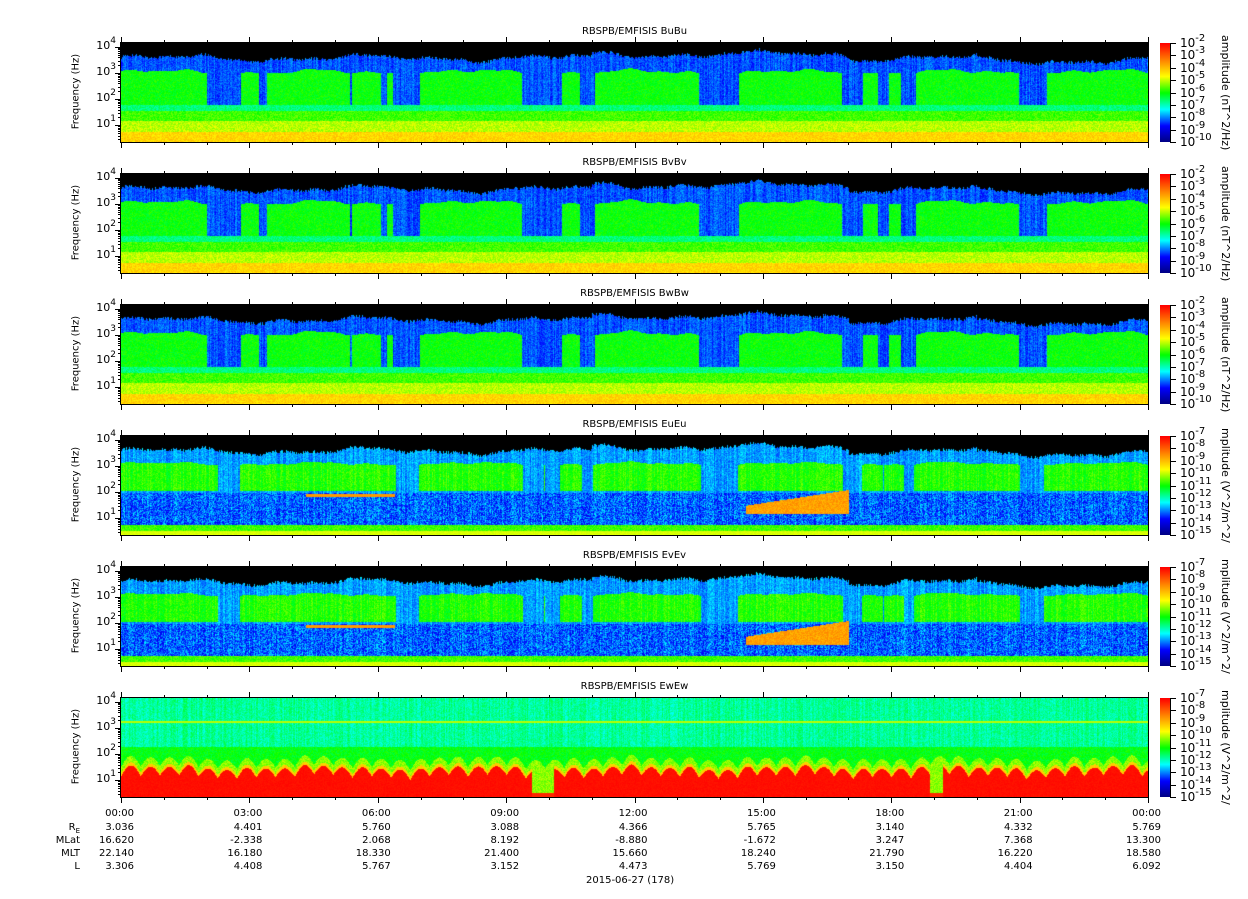  What do you see at coordinates (1225, 223) in the screenshot?
I see `colorbar-label: amplitude (nT^2/Hz)` at bounding box center [1225, 223].